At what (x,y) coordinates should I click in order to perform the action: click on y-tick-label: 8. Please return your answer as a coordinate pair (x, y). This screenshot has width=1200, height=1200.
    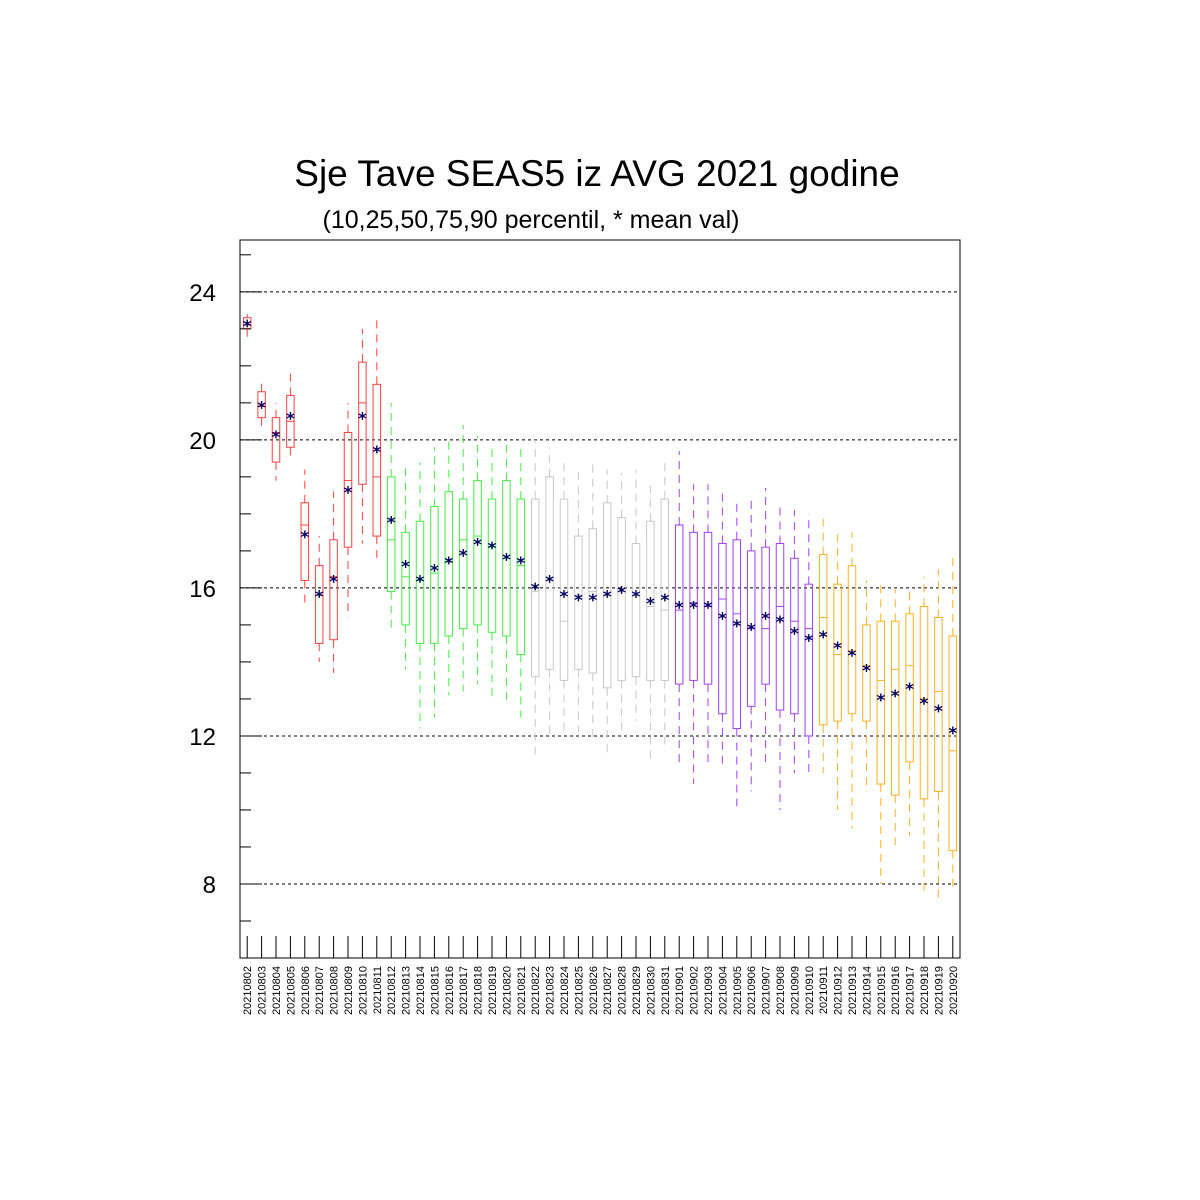
    Looking at the image, I should click on (209, 885).